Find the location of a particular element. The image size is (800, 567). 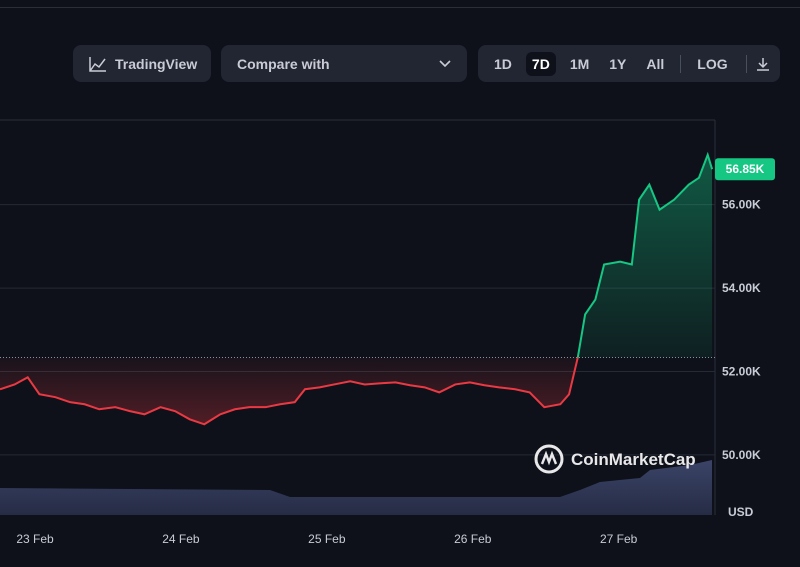

y-unit-label: USD is located at coordinates (741, 512).